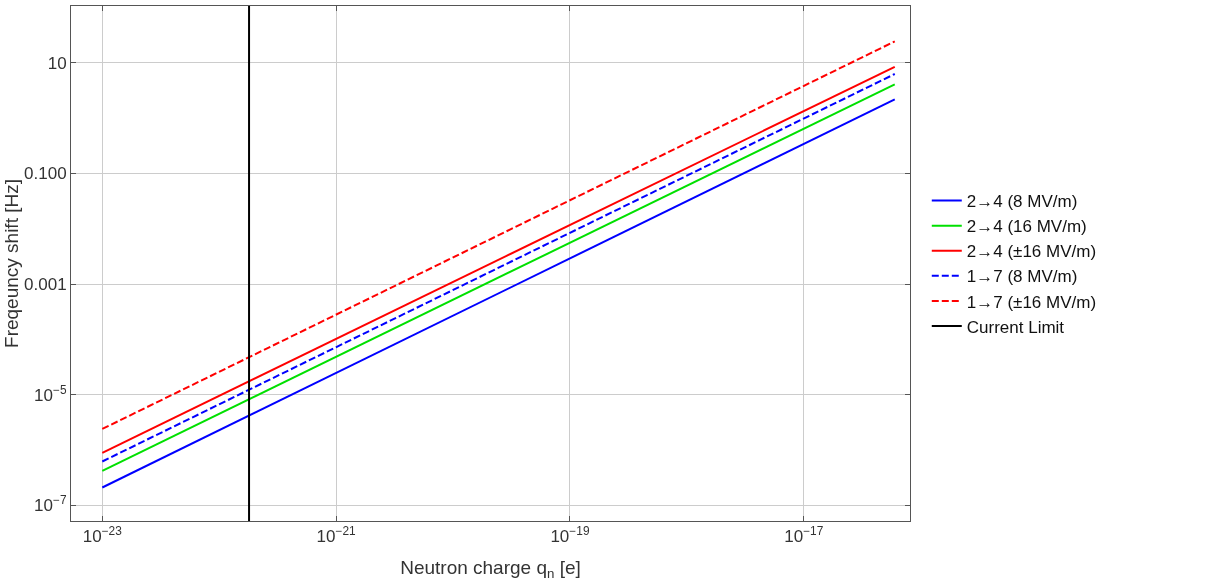 The image size is (1210, 581). I want to click on x-tick-label: 10$^{−23}$, so click(102, 535).